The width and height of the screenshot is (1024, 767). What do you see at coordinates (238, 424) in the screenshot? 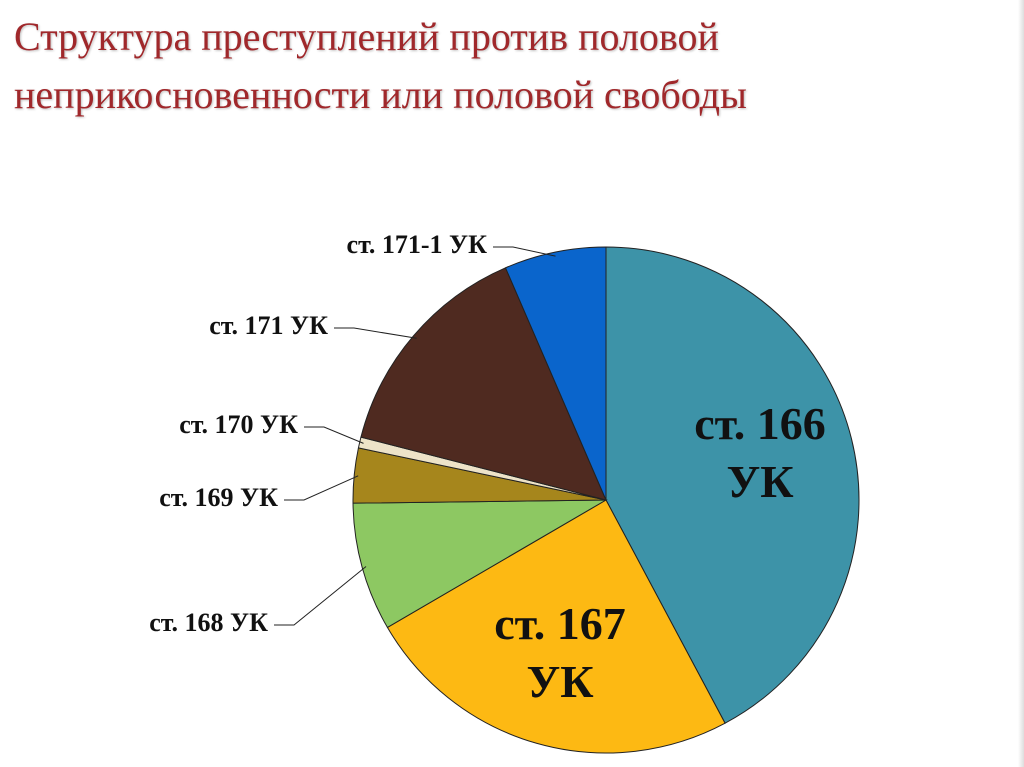
I see `slice-label: ст. 170 УК` at bounding box center [238, 424].